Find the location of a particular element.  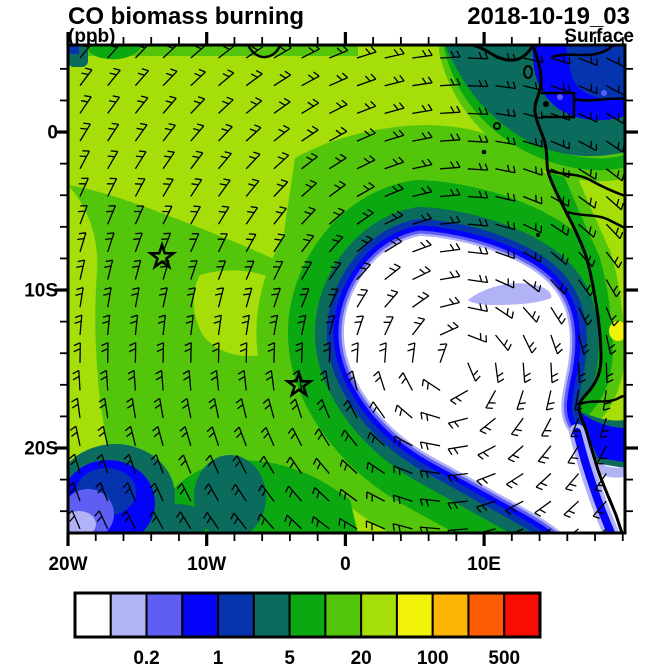

colorbar-outline is located at coordinates (307, 615).